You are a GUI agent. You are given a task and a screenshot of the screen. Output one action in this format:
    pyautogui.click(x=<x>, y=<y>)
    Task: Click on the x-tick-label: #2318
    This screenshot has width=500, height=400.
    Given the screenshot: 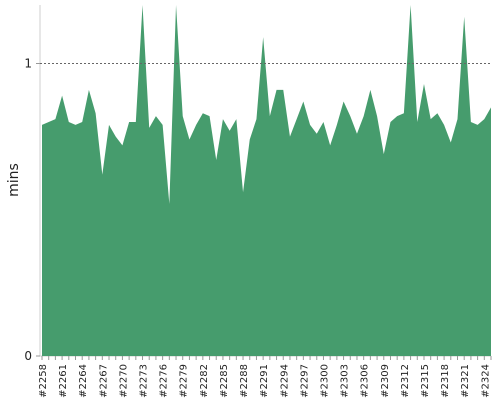 What is the action you would take?
    pyautogui.click(x=445, y=381)
    